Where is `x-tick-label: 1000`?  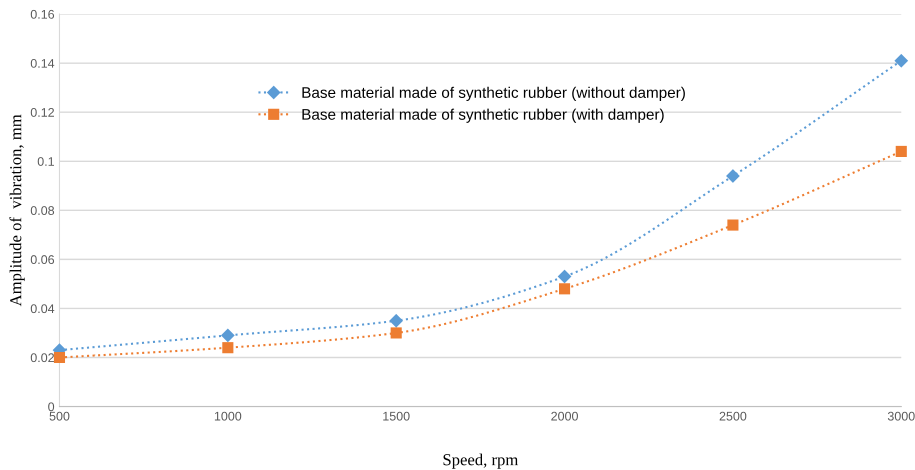 x-tick-label: 1000 is located at coordinates (228, 416).